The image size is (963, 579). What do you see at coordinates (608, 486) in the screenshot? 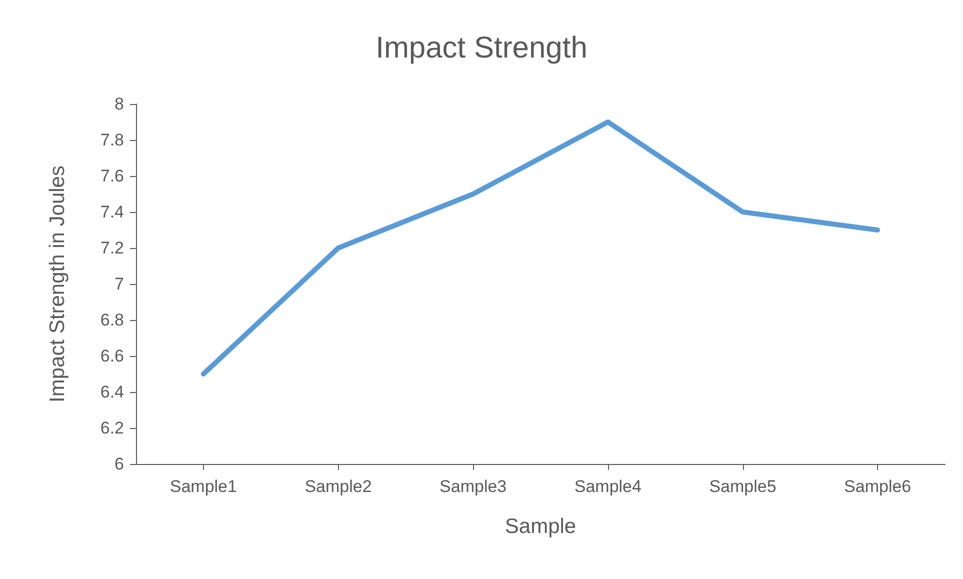
I see `x-tick-label: Sample4` at bounding box center [608, 486].